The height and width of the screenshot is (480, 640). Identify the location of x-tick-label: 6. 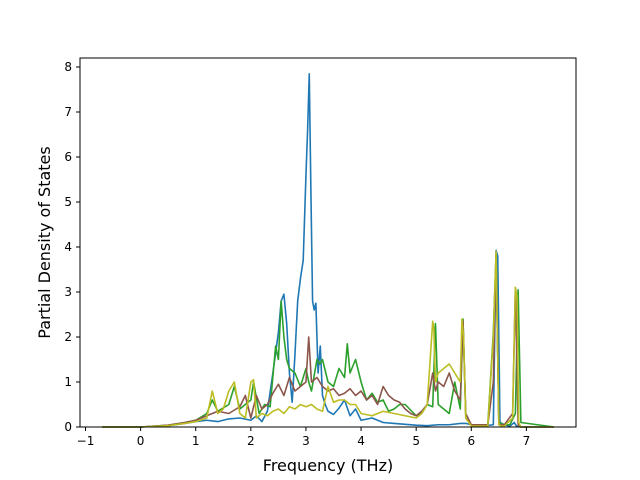
(471, 441).